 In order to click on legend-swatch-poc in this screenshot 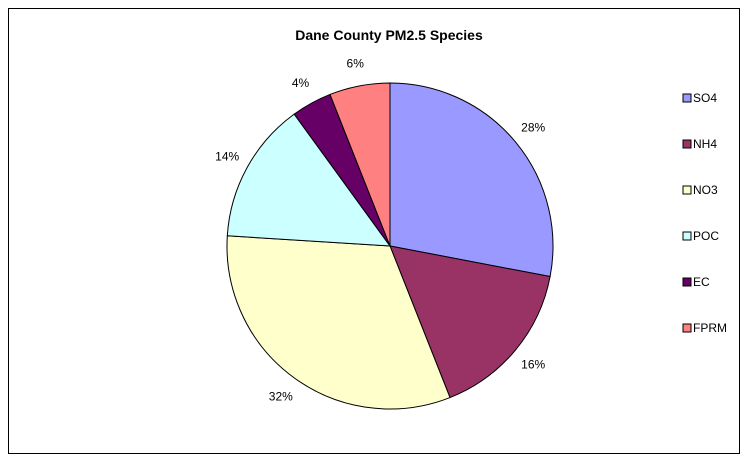, I will do `click(687, 236)`.